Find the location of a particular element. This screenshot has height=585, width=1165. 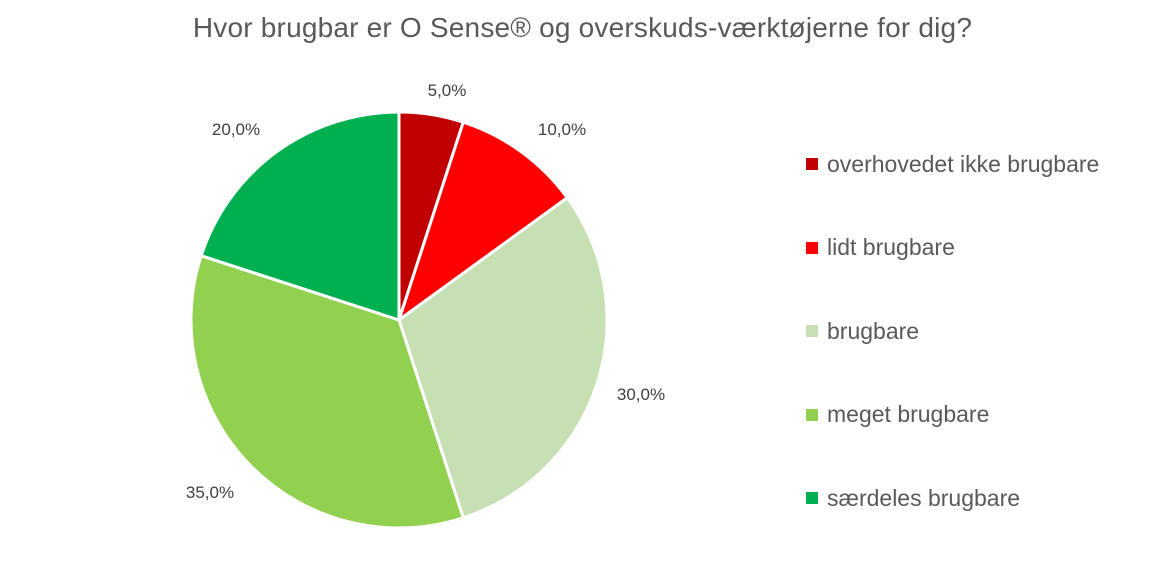

legend-label: brugbare is located at coordinates (873, 330).